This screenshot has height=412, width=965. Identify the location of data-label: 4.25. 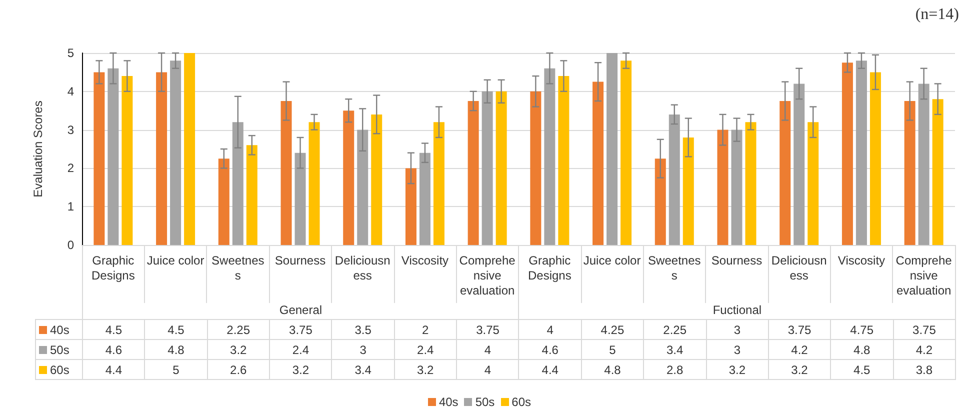
(612, 330).